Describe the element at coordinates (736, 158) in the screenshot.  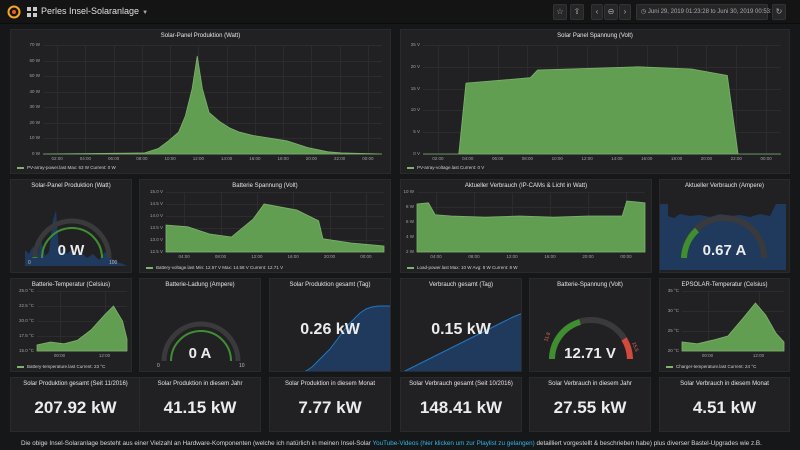
I see `x-tick-label: 22:00` at that location.